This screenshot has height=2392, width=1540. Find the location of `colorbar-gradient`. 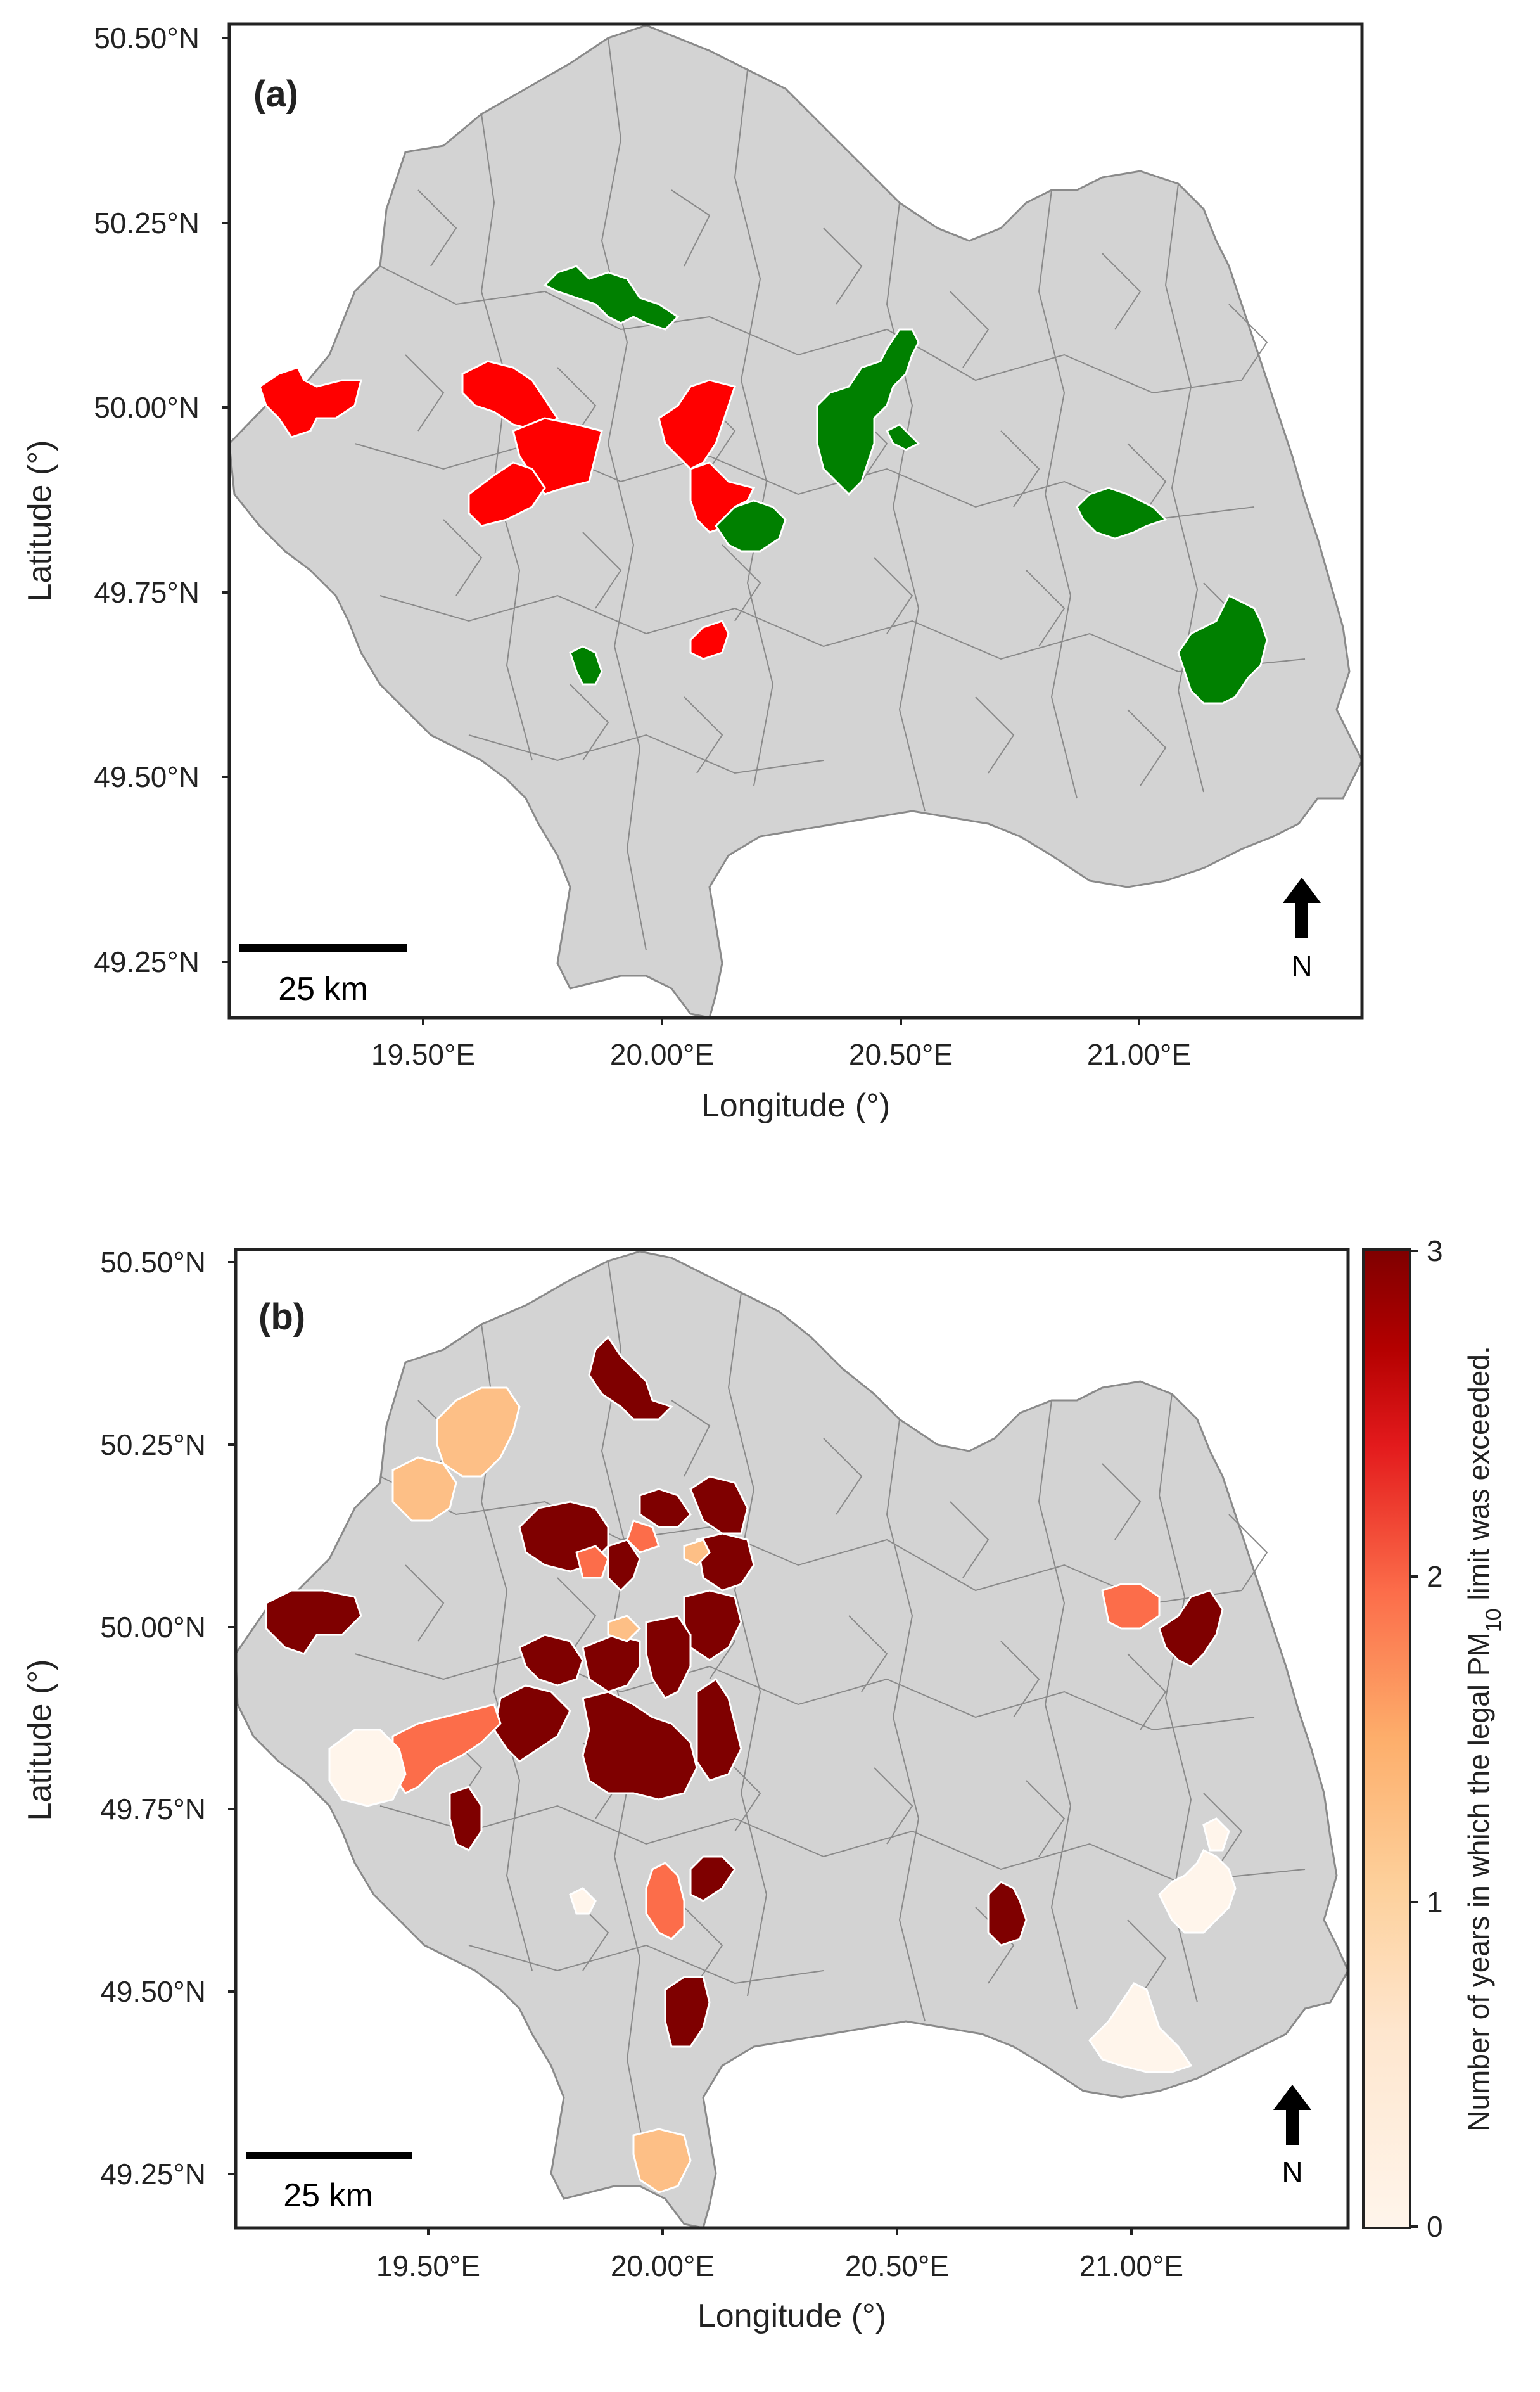

colorbar-gradient is located at coordinates (1386, 1738).